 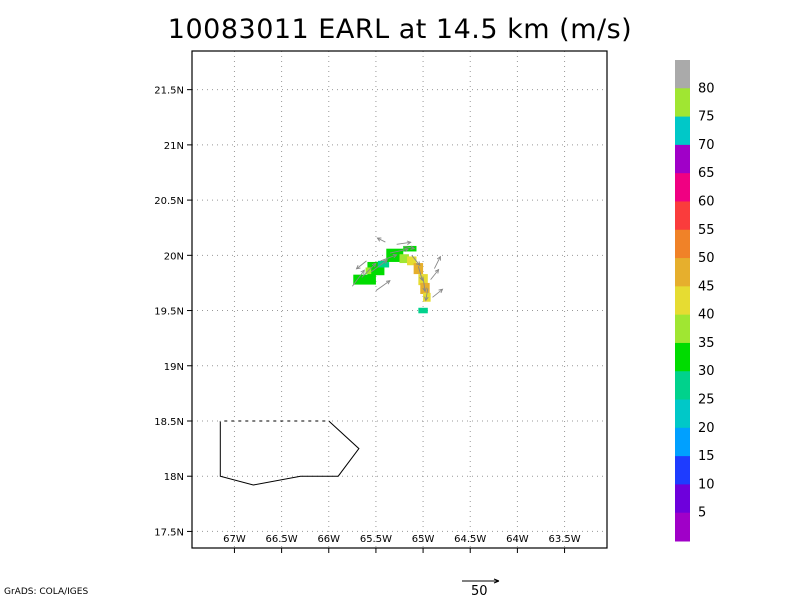 I want to click on wind-speed-cells, so click(x=392, y=279).